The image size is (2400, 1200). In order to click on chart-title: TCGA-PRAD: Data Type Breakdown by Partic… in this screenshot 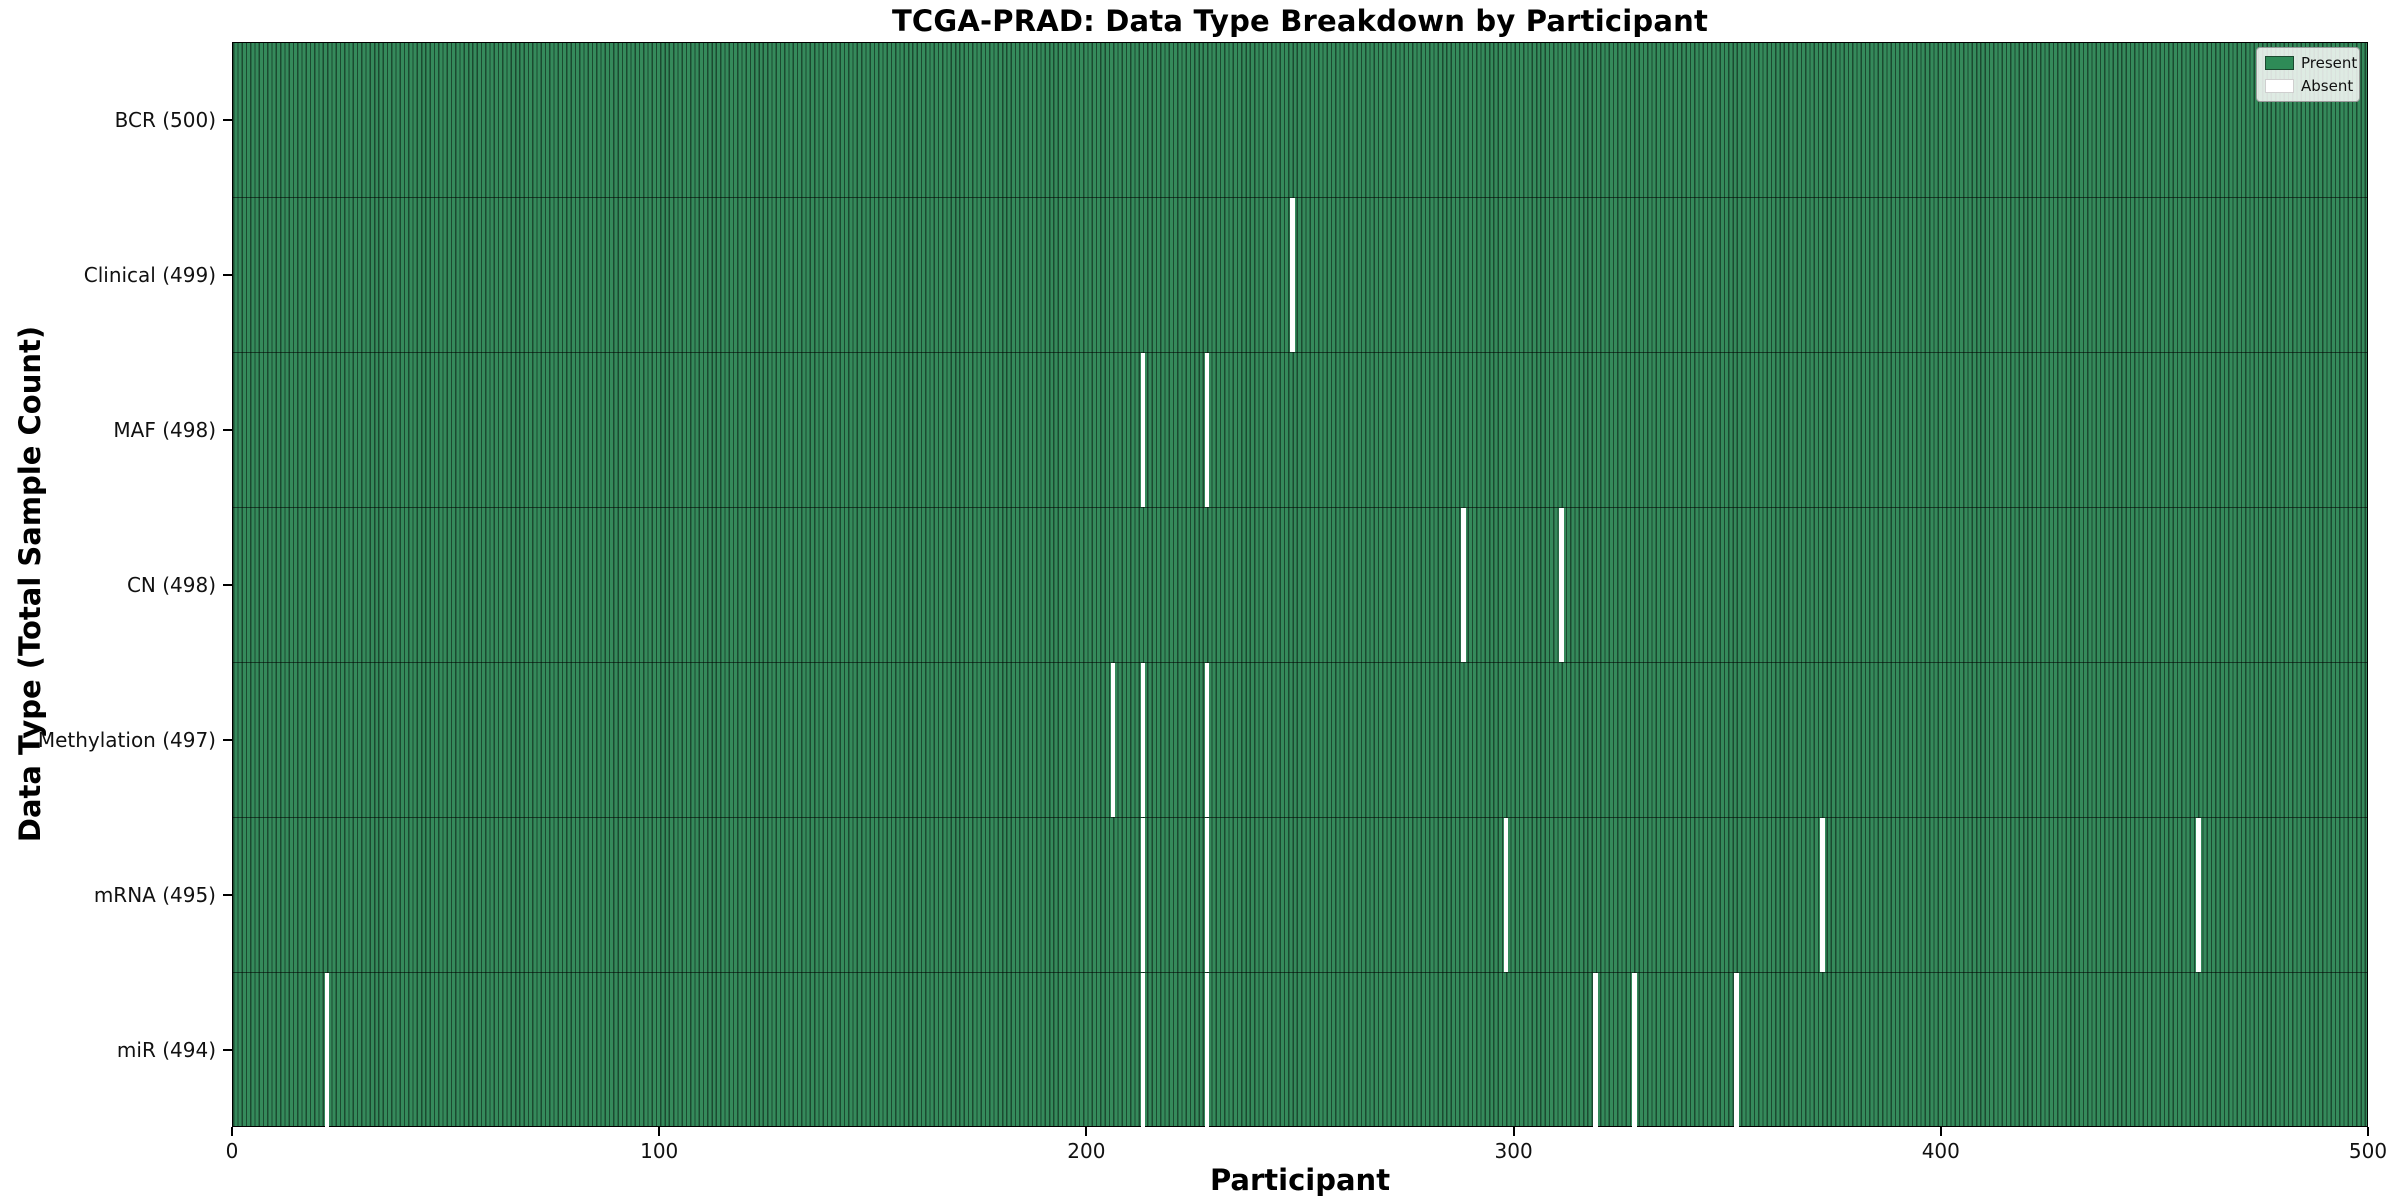, I will do `click(1300, 21)`.